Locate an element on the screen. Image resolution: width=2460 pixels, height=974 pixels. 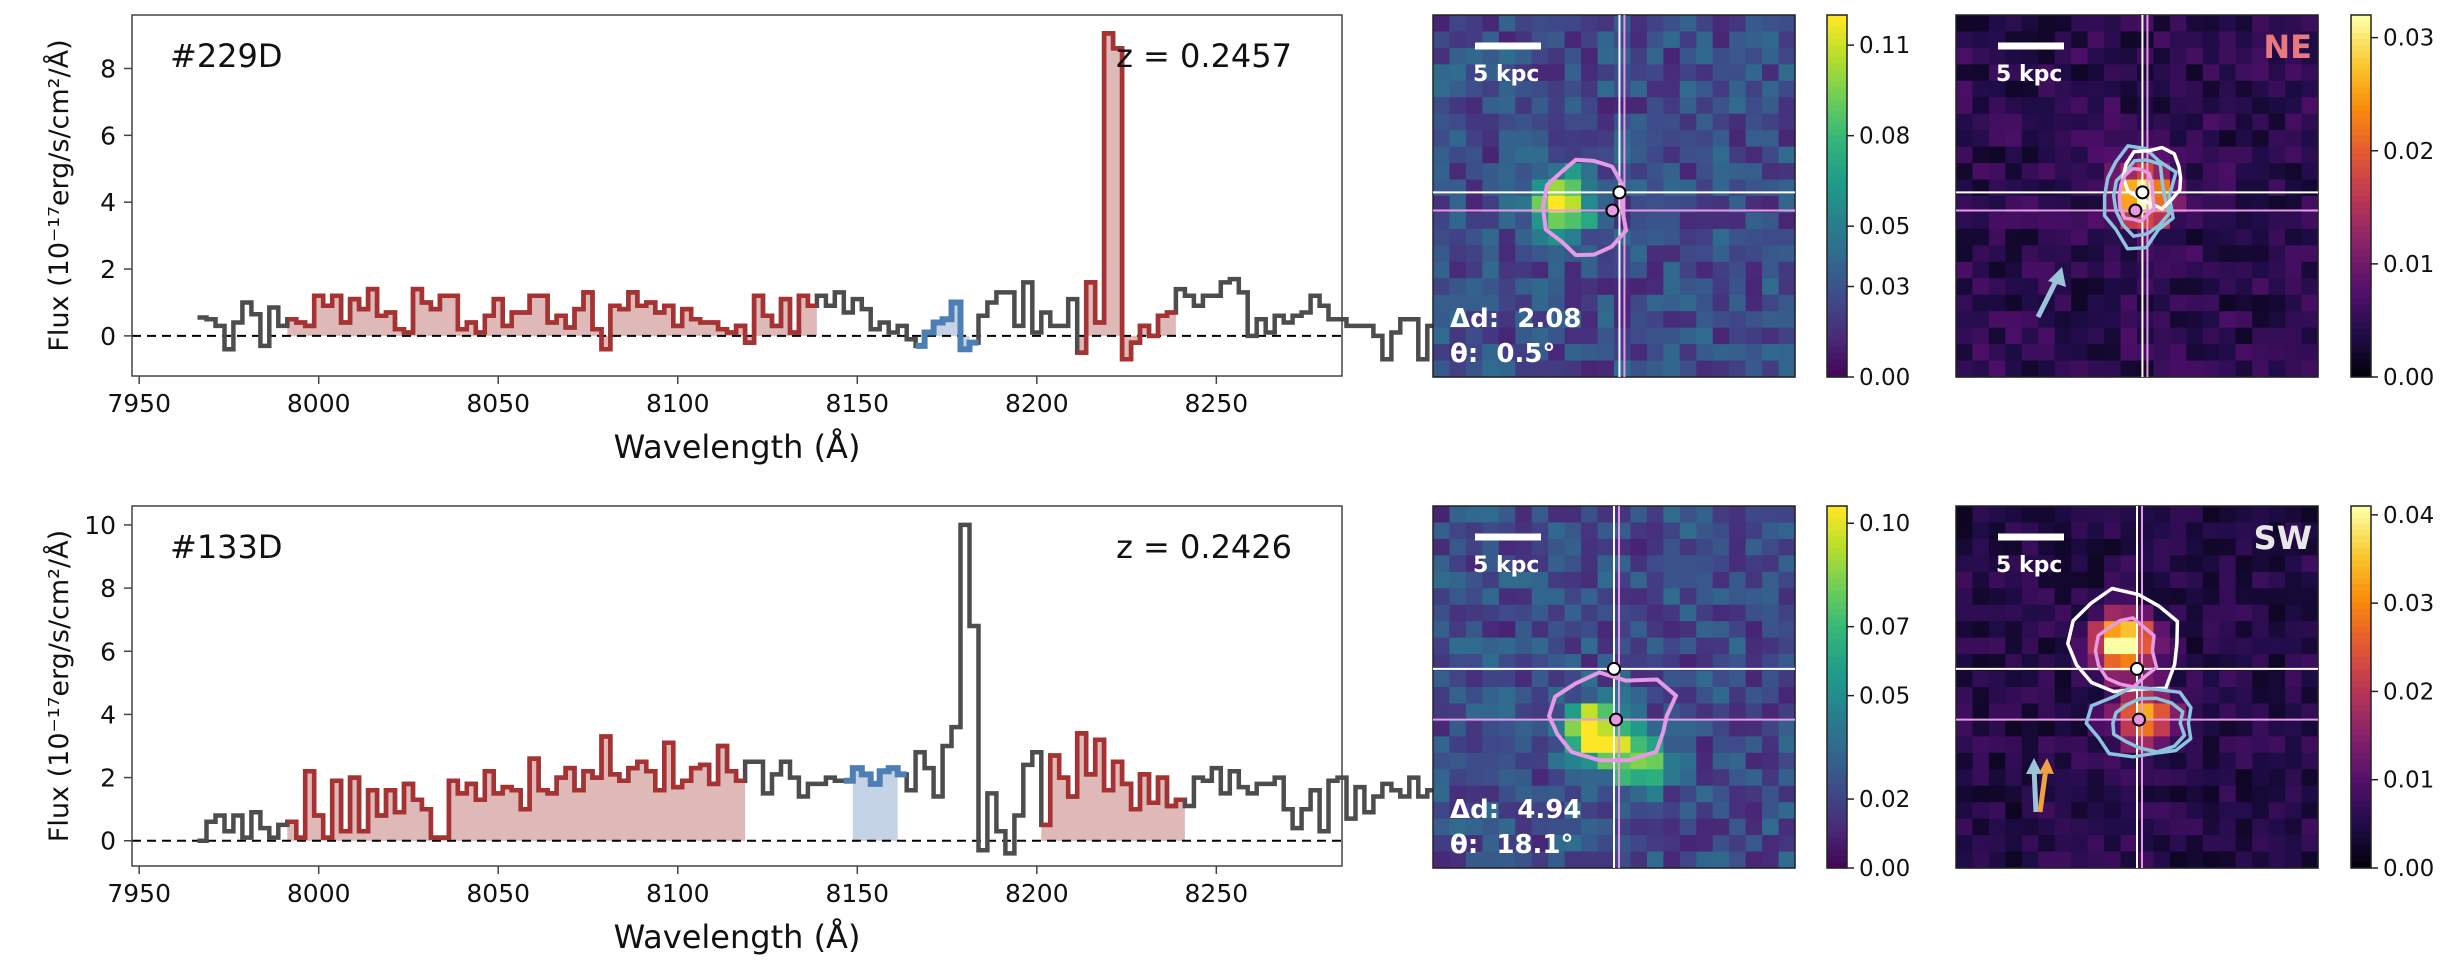
y-tick-label: 0 is located at coordinates (108, 336).